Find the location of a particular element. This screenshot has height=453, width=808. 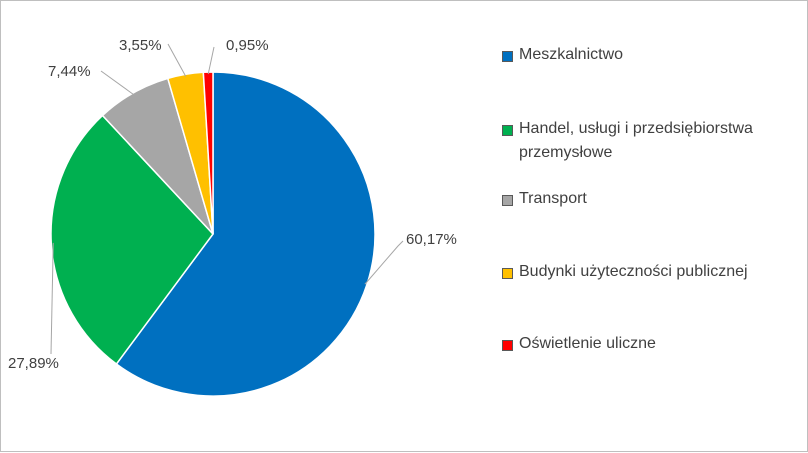

legend-item-meszkalnictwo: Meszkalnictwo is located at coordinates (645, 56).